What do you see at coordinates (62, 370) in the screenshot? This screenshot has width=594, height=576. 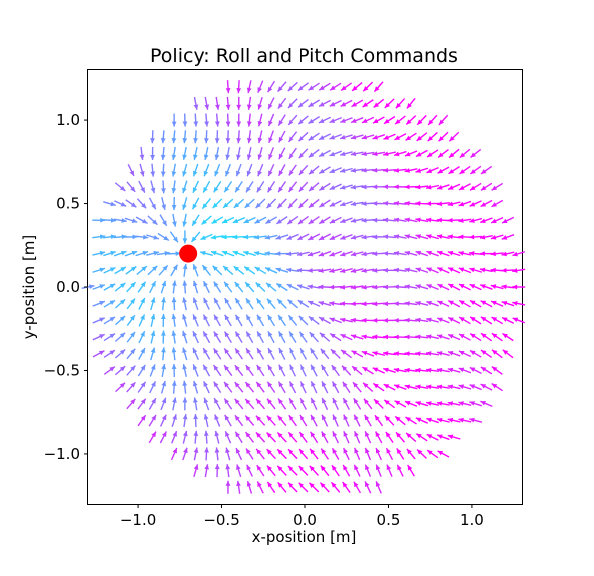 I see `y-tick-label: −0.5` at bounding box center [62, 370].